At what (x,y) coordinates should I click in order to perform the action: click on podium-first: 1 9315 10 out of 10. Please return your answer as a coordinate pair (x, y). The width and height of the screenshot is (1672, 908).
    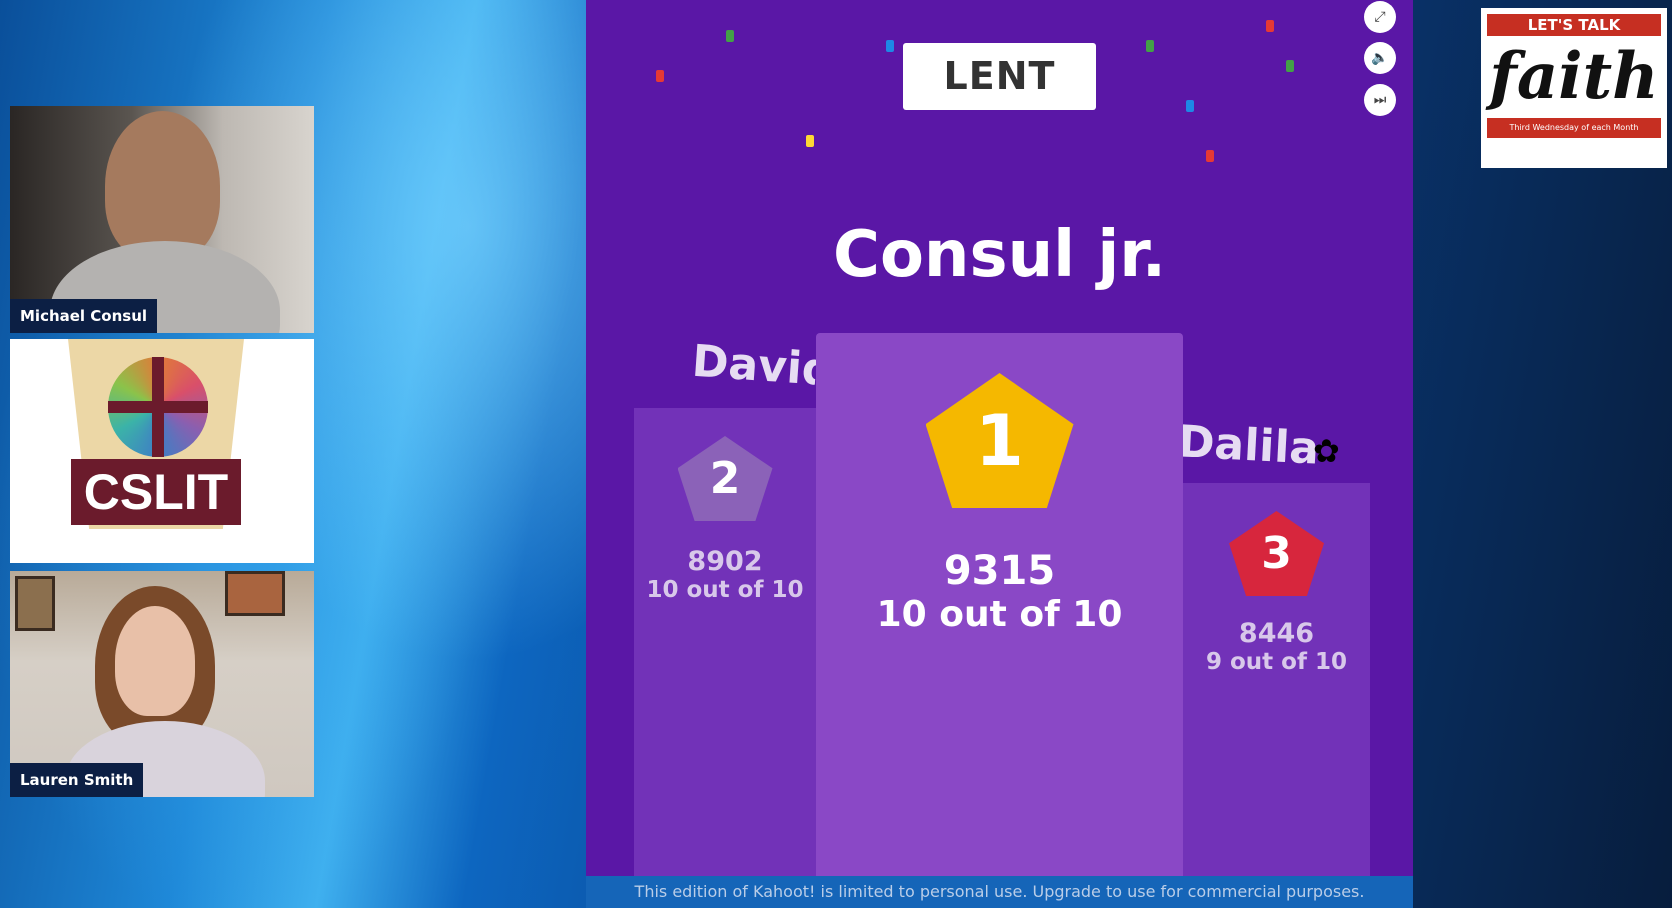
    Looking at the image, I should click on (999, 604).